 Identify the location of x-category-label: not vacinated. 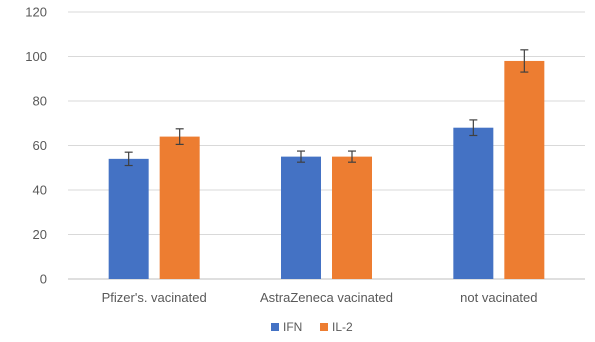
(498, 297).